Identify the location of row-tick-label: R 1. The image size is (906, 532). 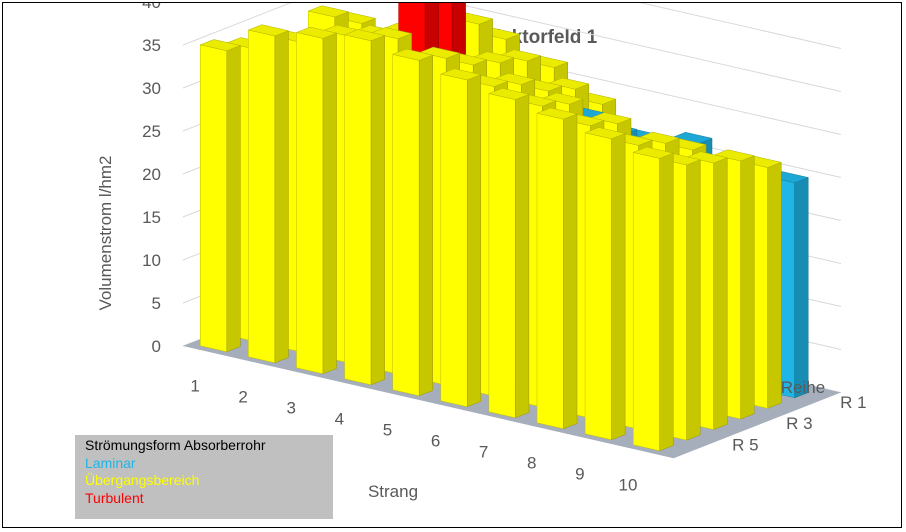
(853, 402).